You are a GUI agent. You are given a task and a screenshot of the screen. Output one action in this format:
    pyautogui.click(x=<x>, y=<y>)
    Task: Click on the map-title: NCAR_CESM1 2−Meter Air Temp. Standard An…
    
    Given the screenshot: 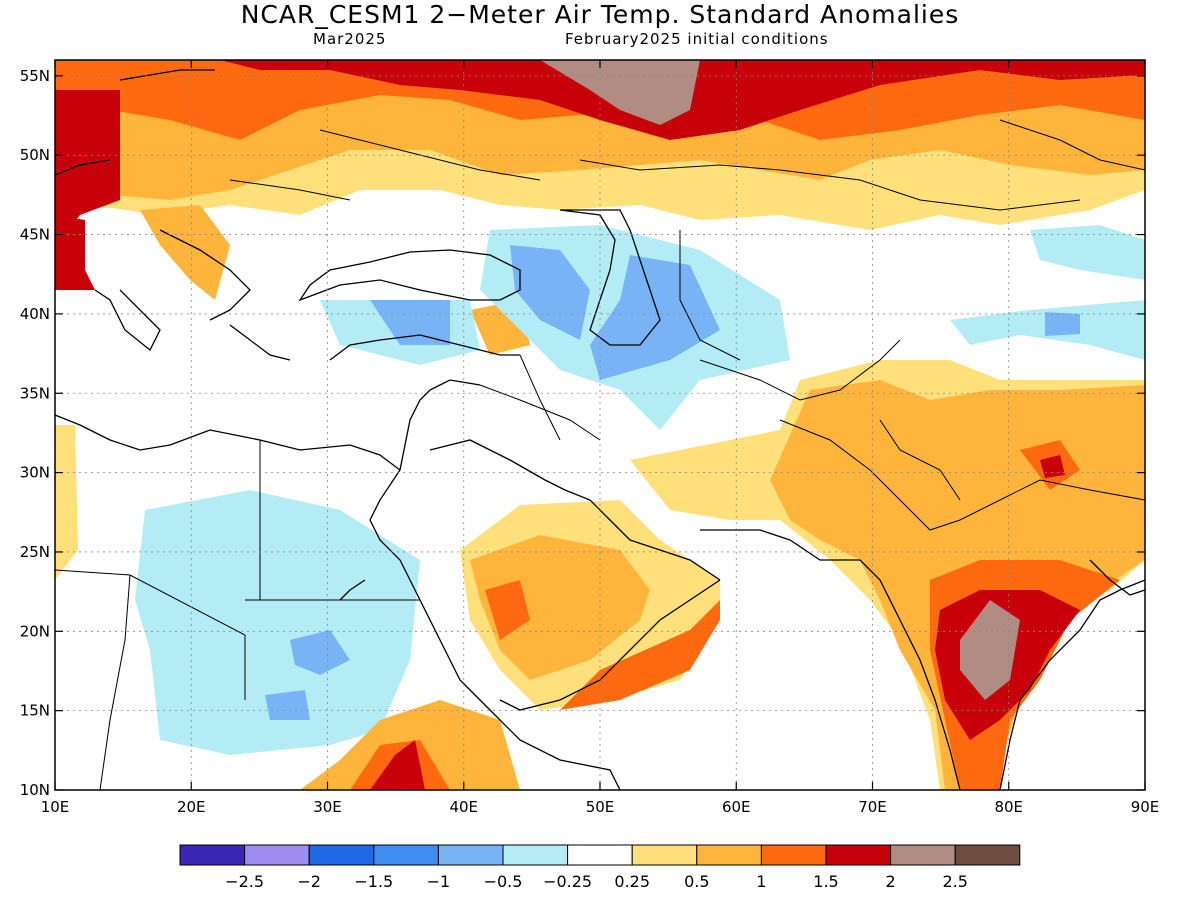 What is the action you would take?
    pyautogui.click(x=600, y=14)
    